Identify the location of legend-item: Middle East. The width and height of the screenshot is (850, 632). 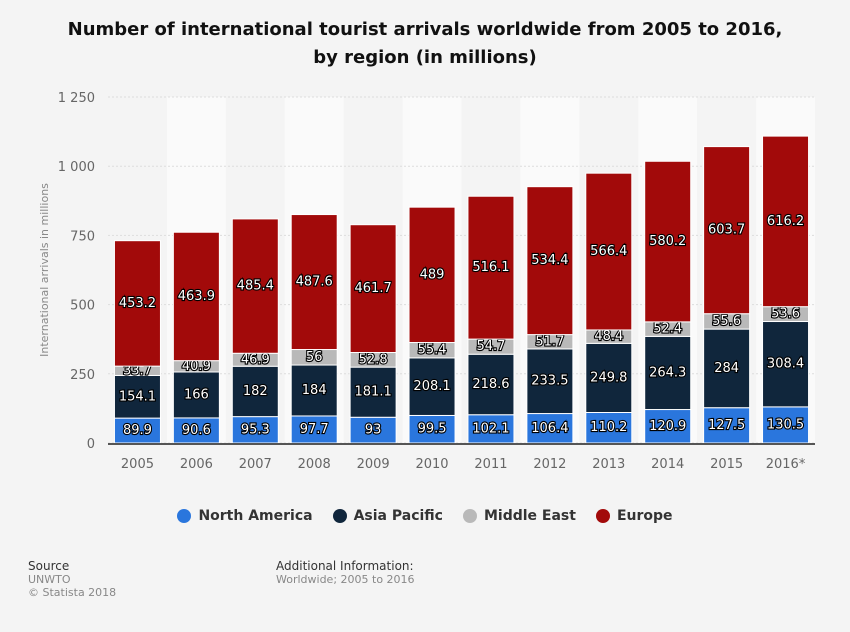
(519, 516).